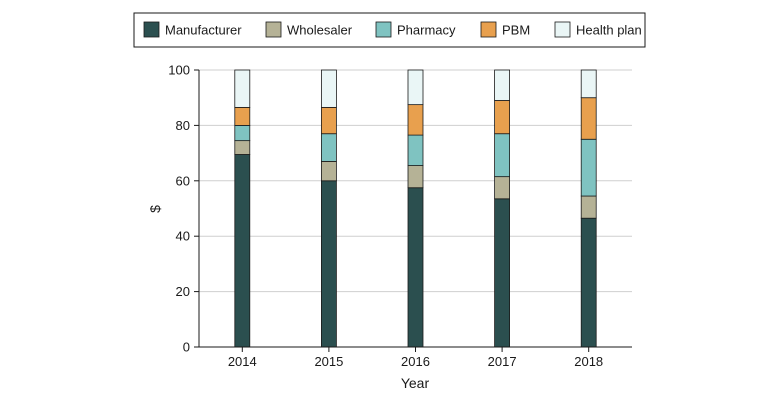  What do you see at coordinates (502, 155) in the screenshot?
I see `bar-segment-pharmacy-2017` at bounding box center [502, 155].